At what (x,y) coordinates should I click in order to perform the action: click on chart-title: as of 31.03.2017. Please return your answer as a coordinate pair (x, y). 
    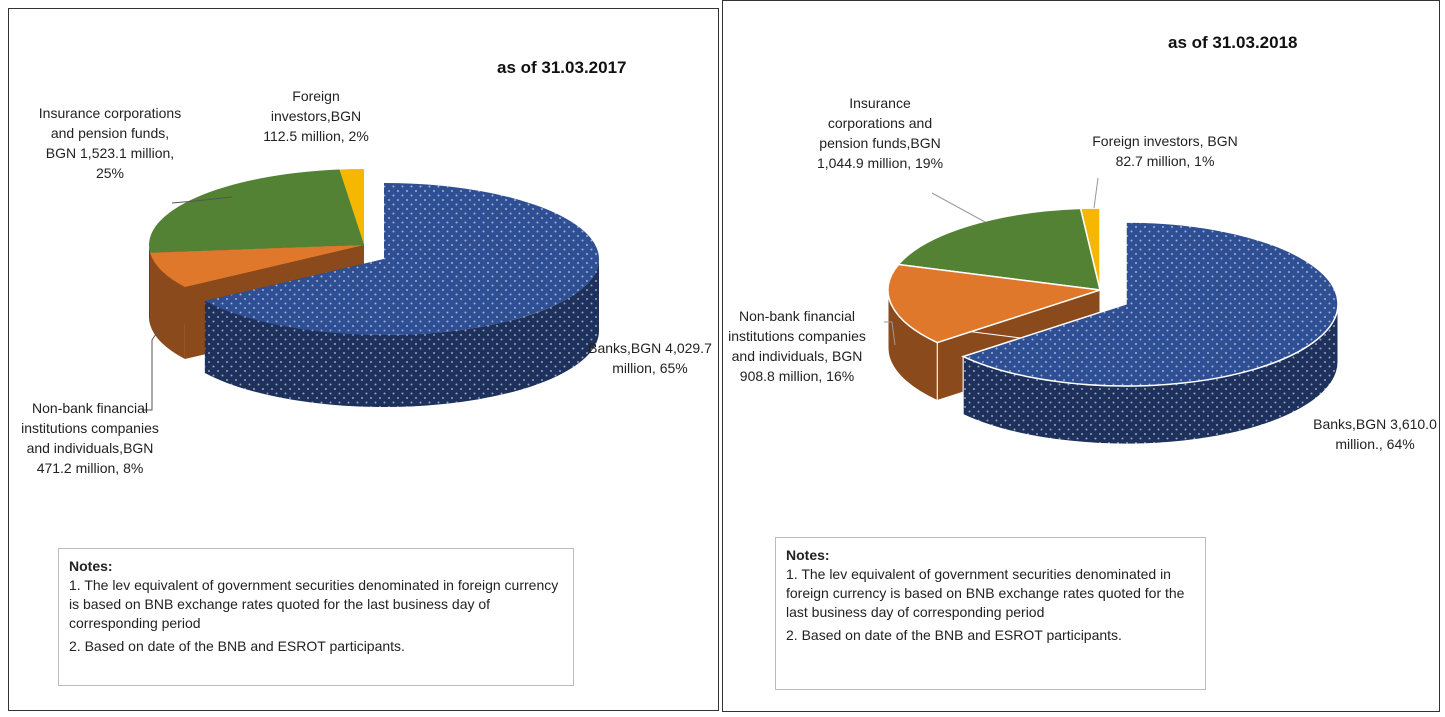
    Looking at the image, I should click on (562, 67).